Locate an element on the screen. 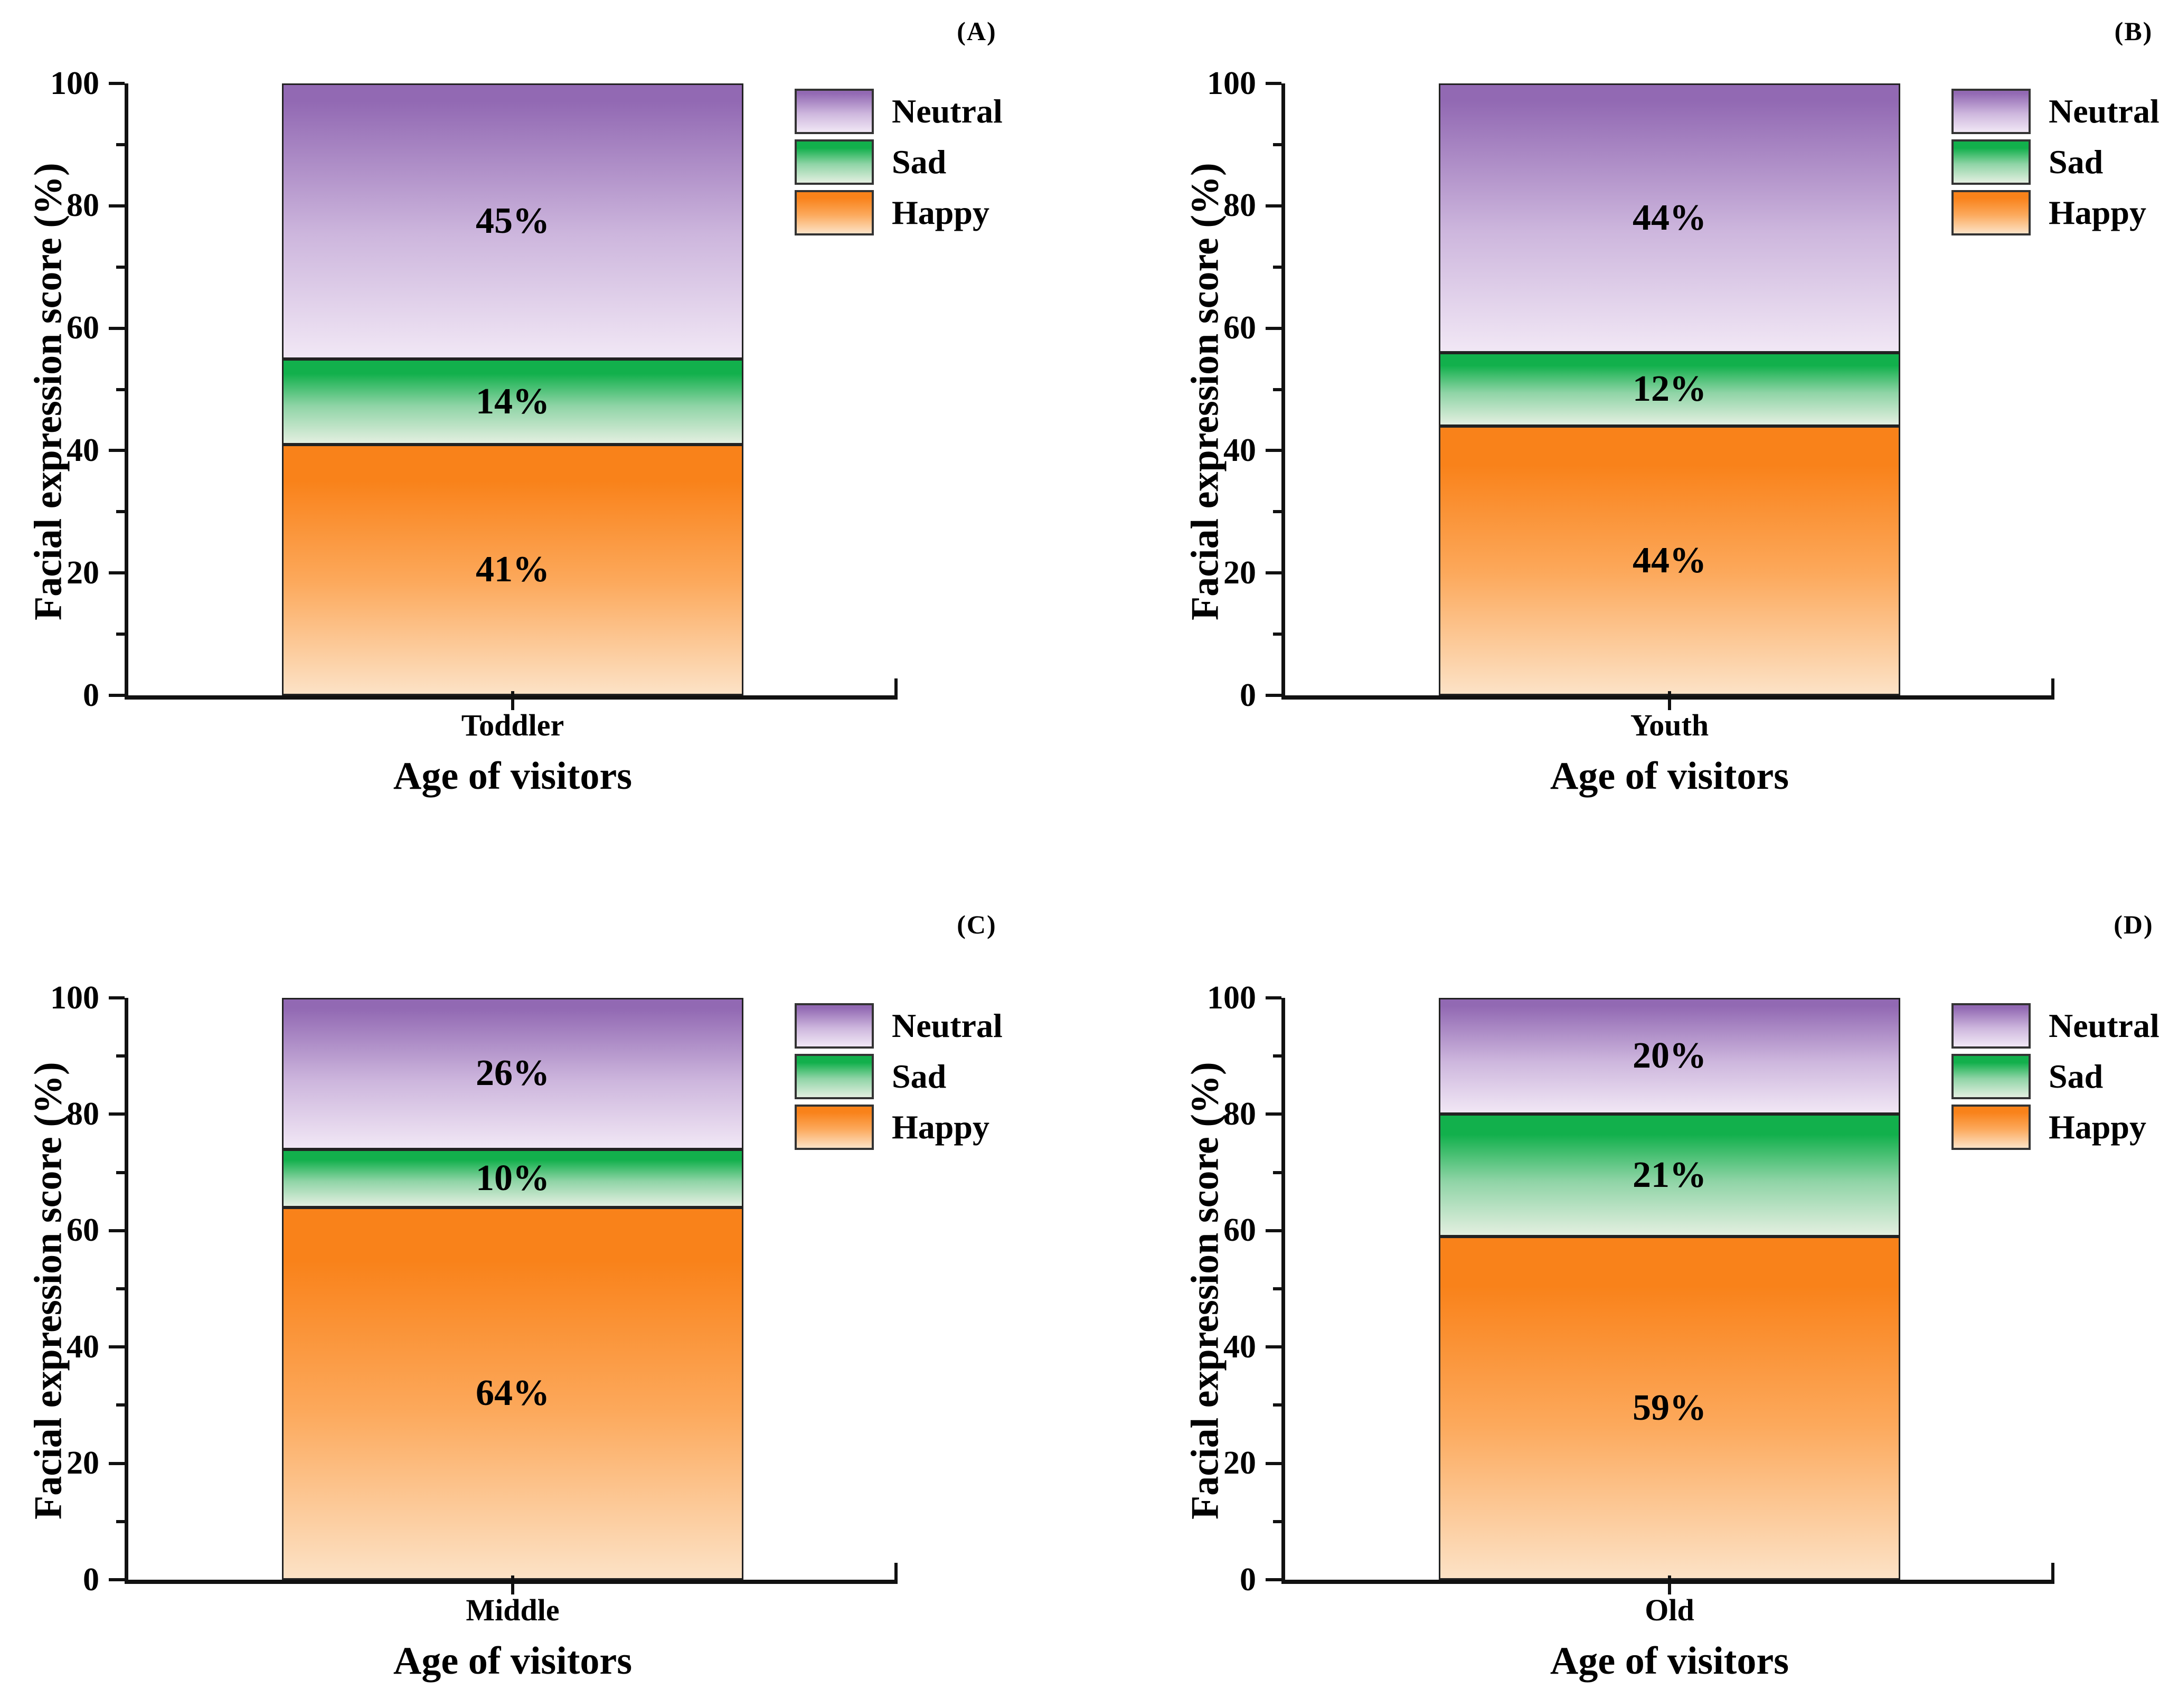  bar-segment-happy: 44% is located at coordinates (1670, 560).